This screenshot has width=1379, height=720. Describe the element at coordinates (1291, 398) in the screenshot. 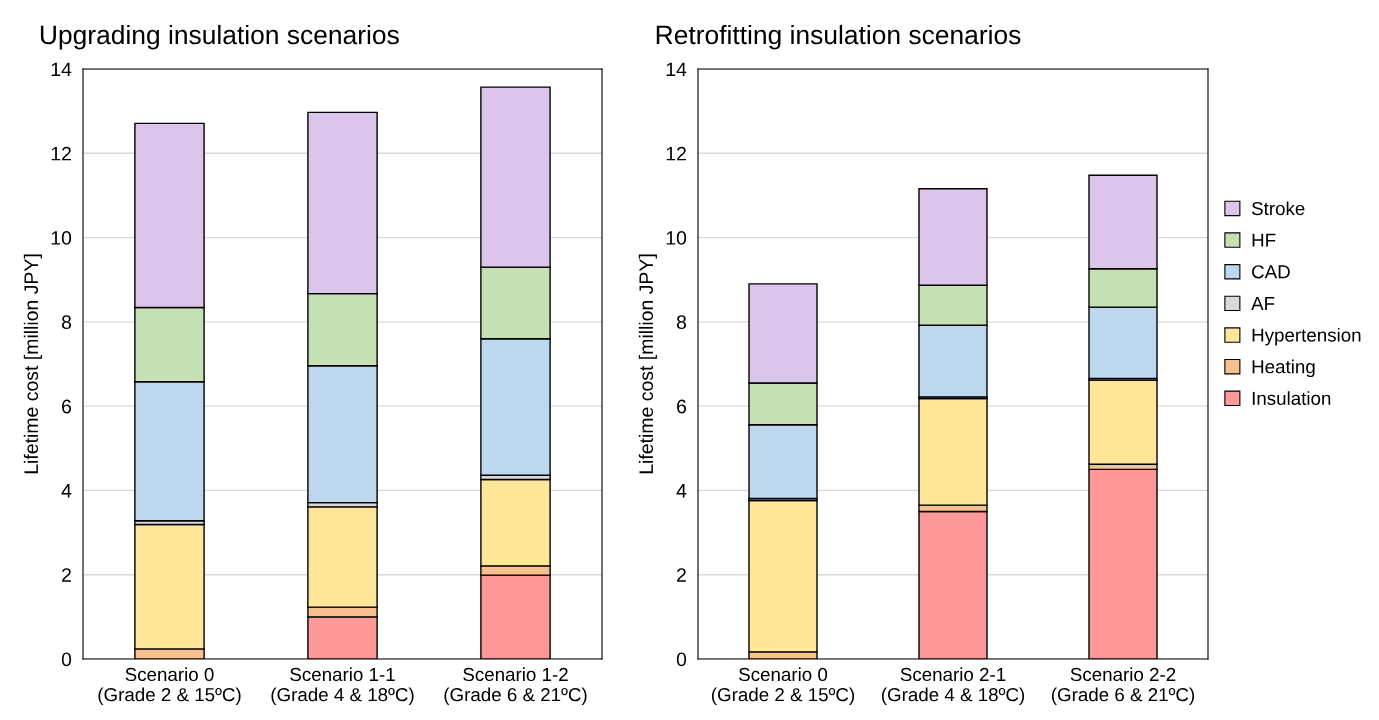

I see `legend-label: Insulation` at that location.